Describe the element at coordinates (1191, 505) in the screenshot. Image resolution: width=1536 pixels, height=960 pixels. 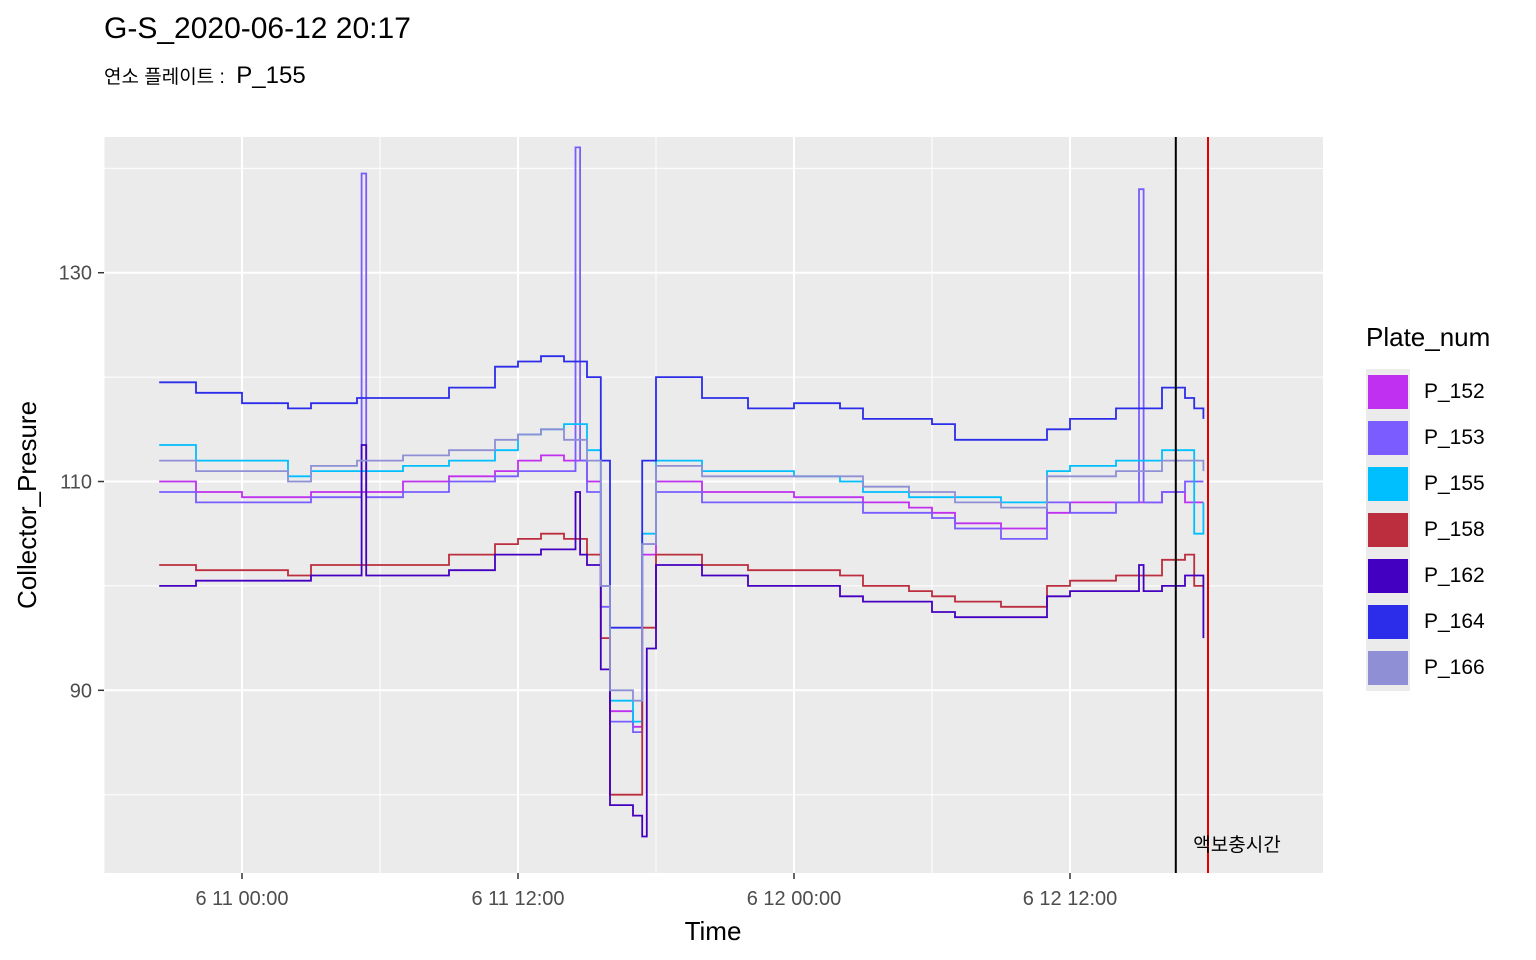
I see `reference-lines` at that location.